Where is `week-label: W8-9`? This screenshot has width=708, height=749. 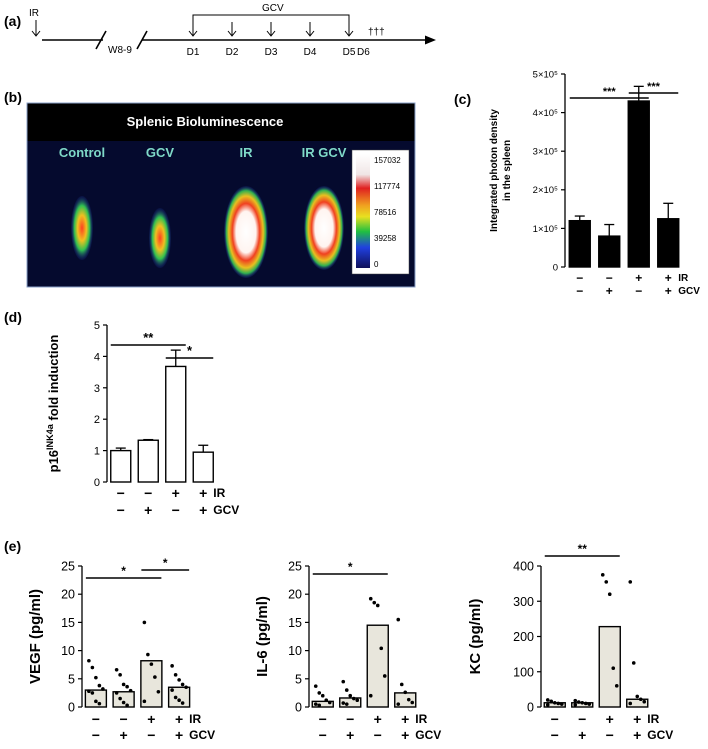 week-label: W8-9 is located at coordinates (120, 50).